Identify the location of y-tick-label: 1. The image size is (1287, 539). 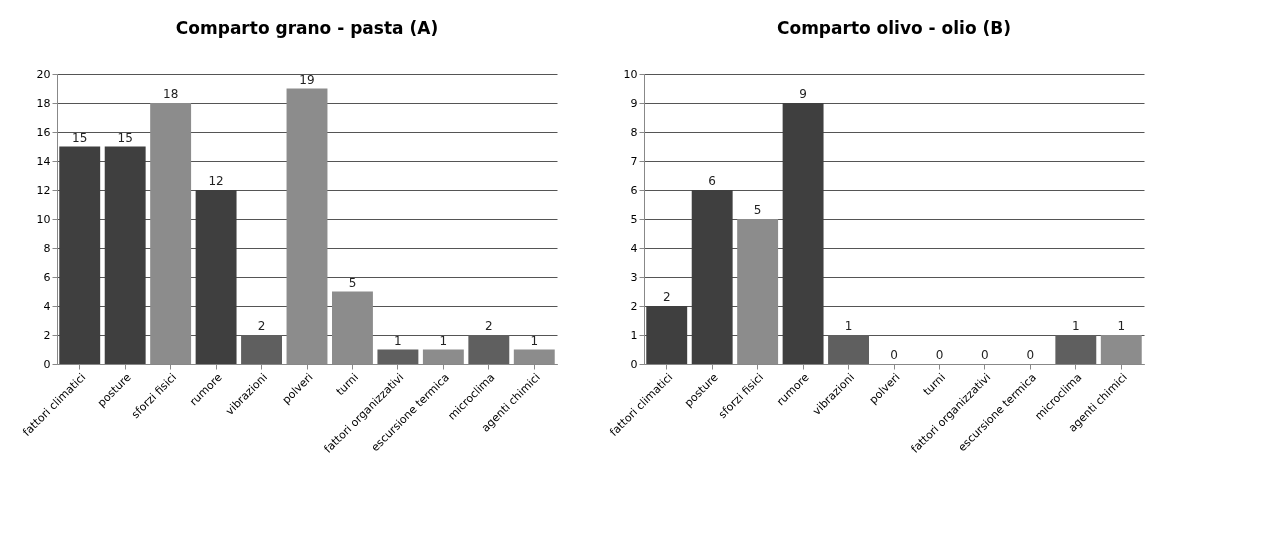
(634, 335).